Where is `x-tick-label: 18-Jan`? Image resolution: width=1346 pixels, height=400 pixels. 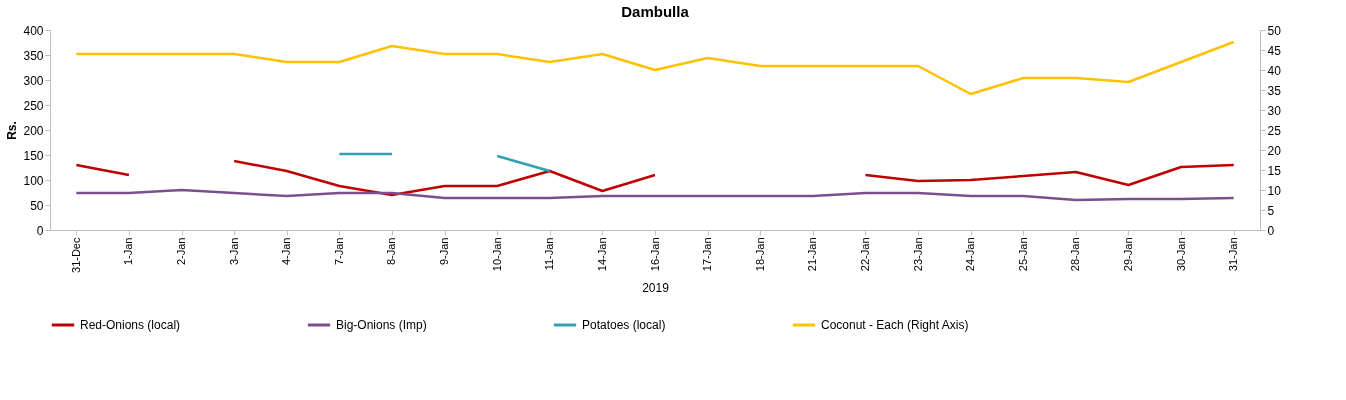
x-tick-label: 18-Jan is located at coordinates (759, 254).